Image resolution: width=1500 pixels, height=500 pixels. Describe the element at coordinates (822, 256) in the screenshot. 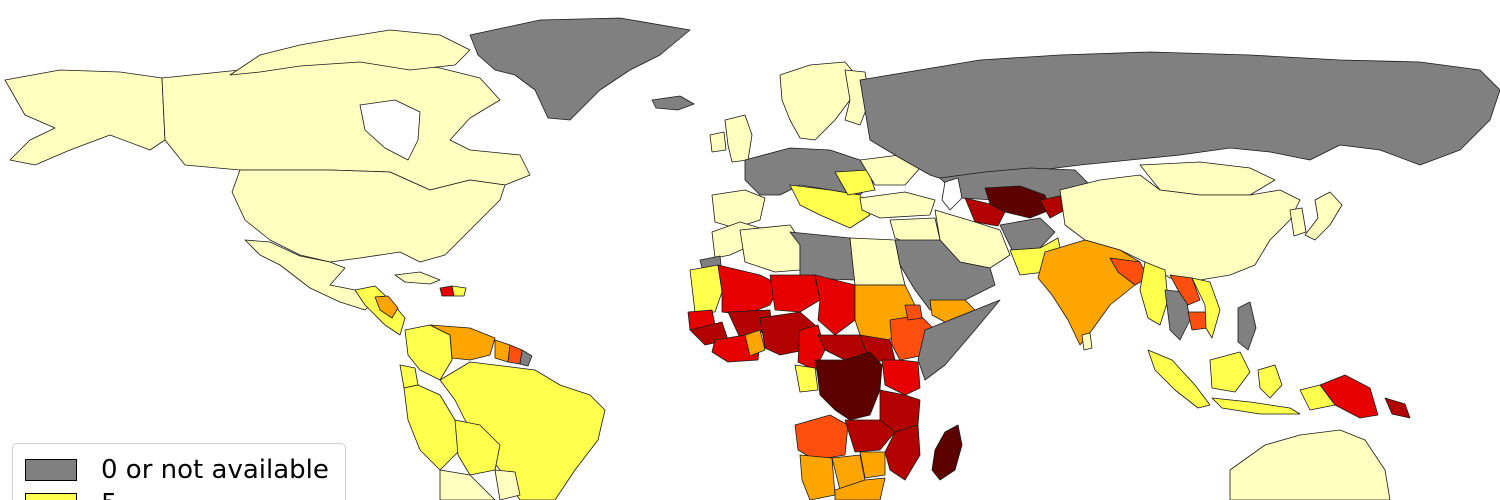

I see `region-libya` at that location.